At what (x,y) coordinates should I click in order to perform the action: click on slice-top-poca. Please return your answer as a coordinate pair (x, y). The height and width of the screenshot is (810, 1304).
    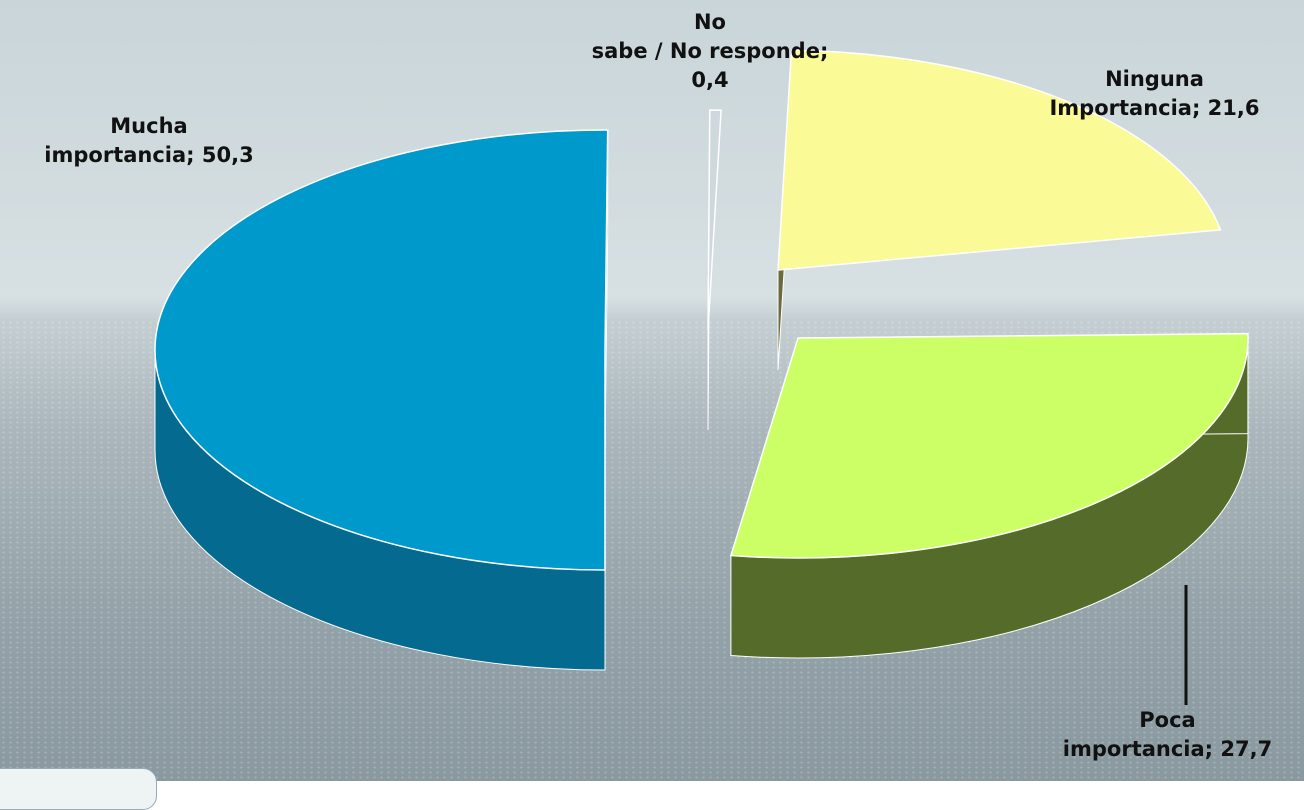
    Looking at the image, I should click on (989, 445).